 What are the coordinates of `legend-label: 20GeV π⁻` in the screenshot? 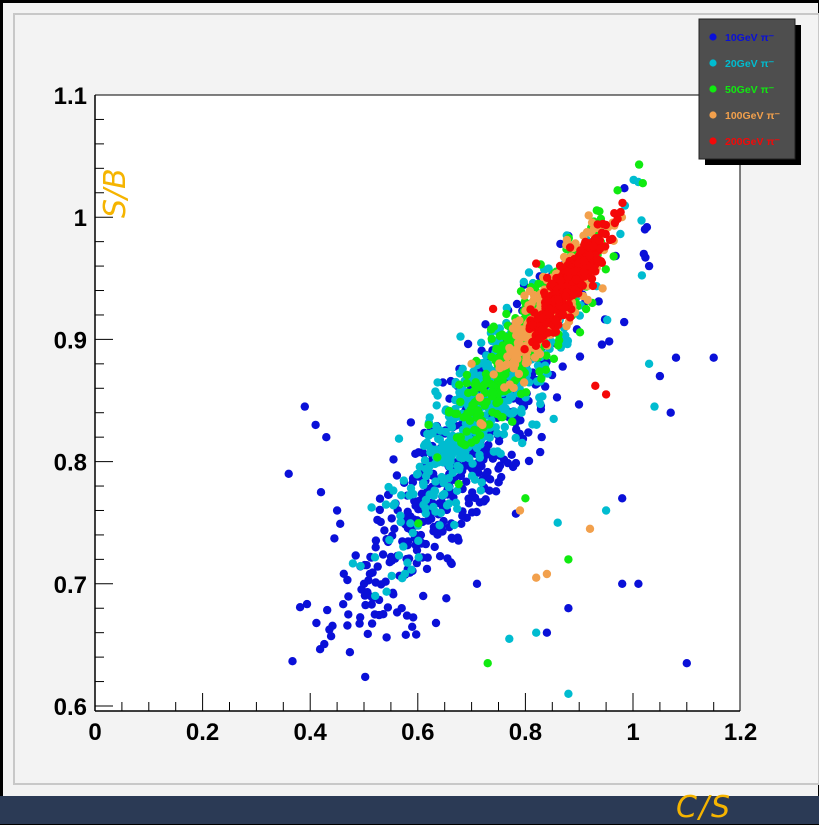 It's located at (750, 64).